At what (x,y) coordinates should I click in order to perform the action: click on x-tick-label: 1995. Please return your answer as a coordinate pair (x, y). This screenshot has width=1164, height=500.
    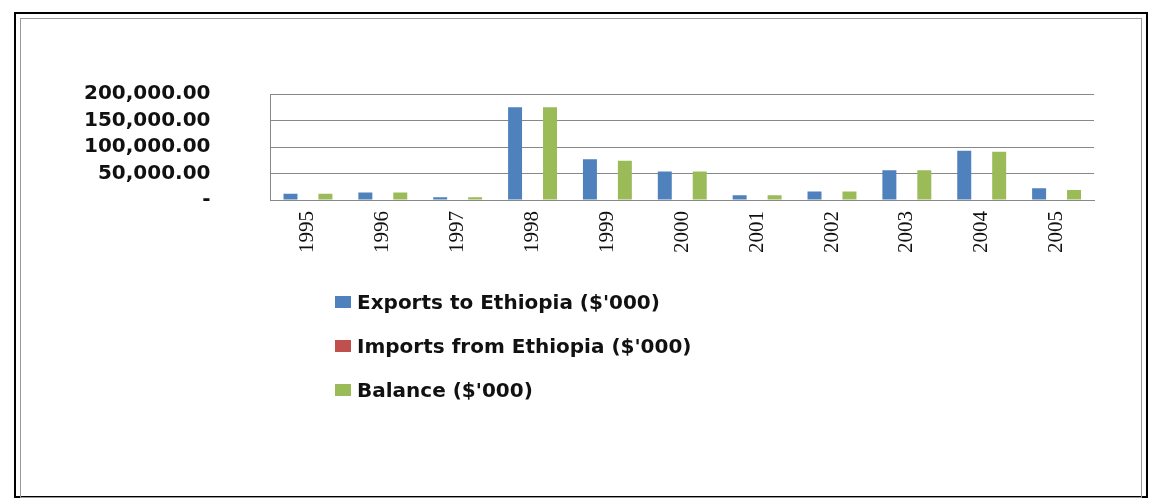
    Looking at the image, I should click on (306, 232).